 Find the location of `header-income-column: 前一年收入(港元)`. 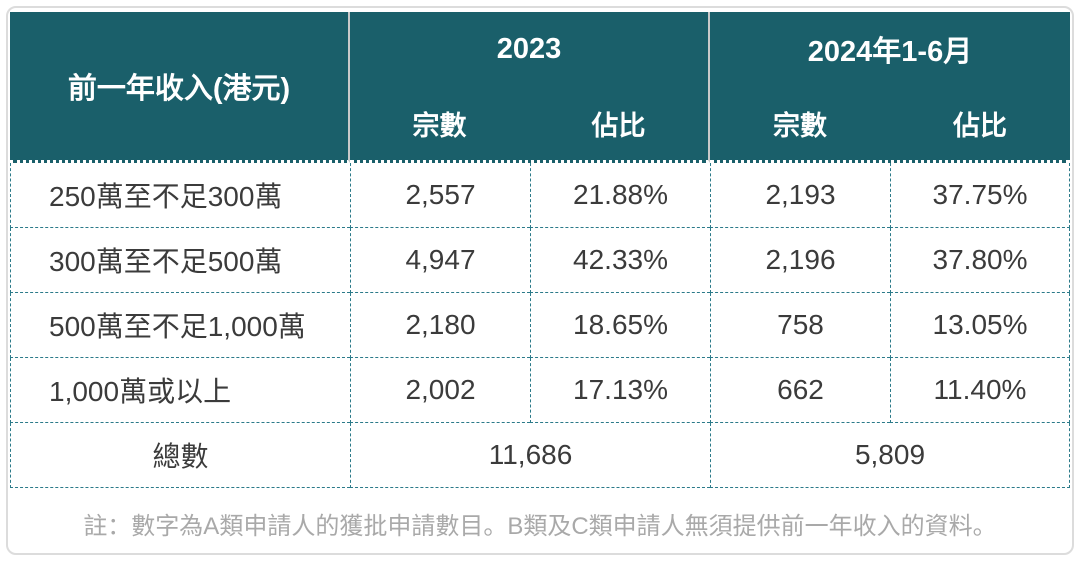

header-income-column: 前一年收入(港元) is located at coordinates (180, 87).